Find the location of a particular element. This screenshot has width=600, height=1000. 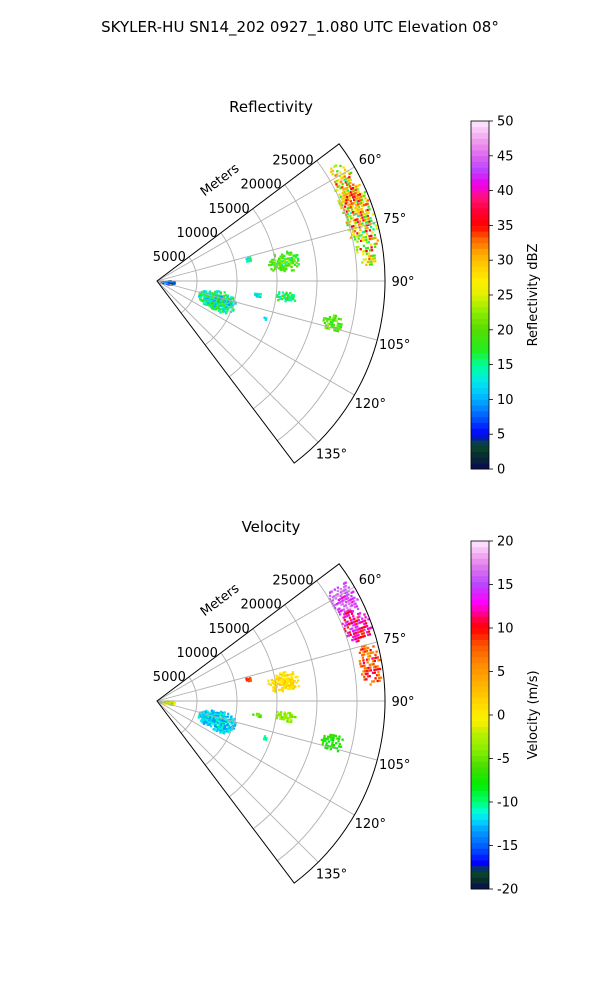

colorbar-tick-label: 0 is located at coordinates (501, 470).